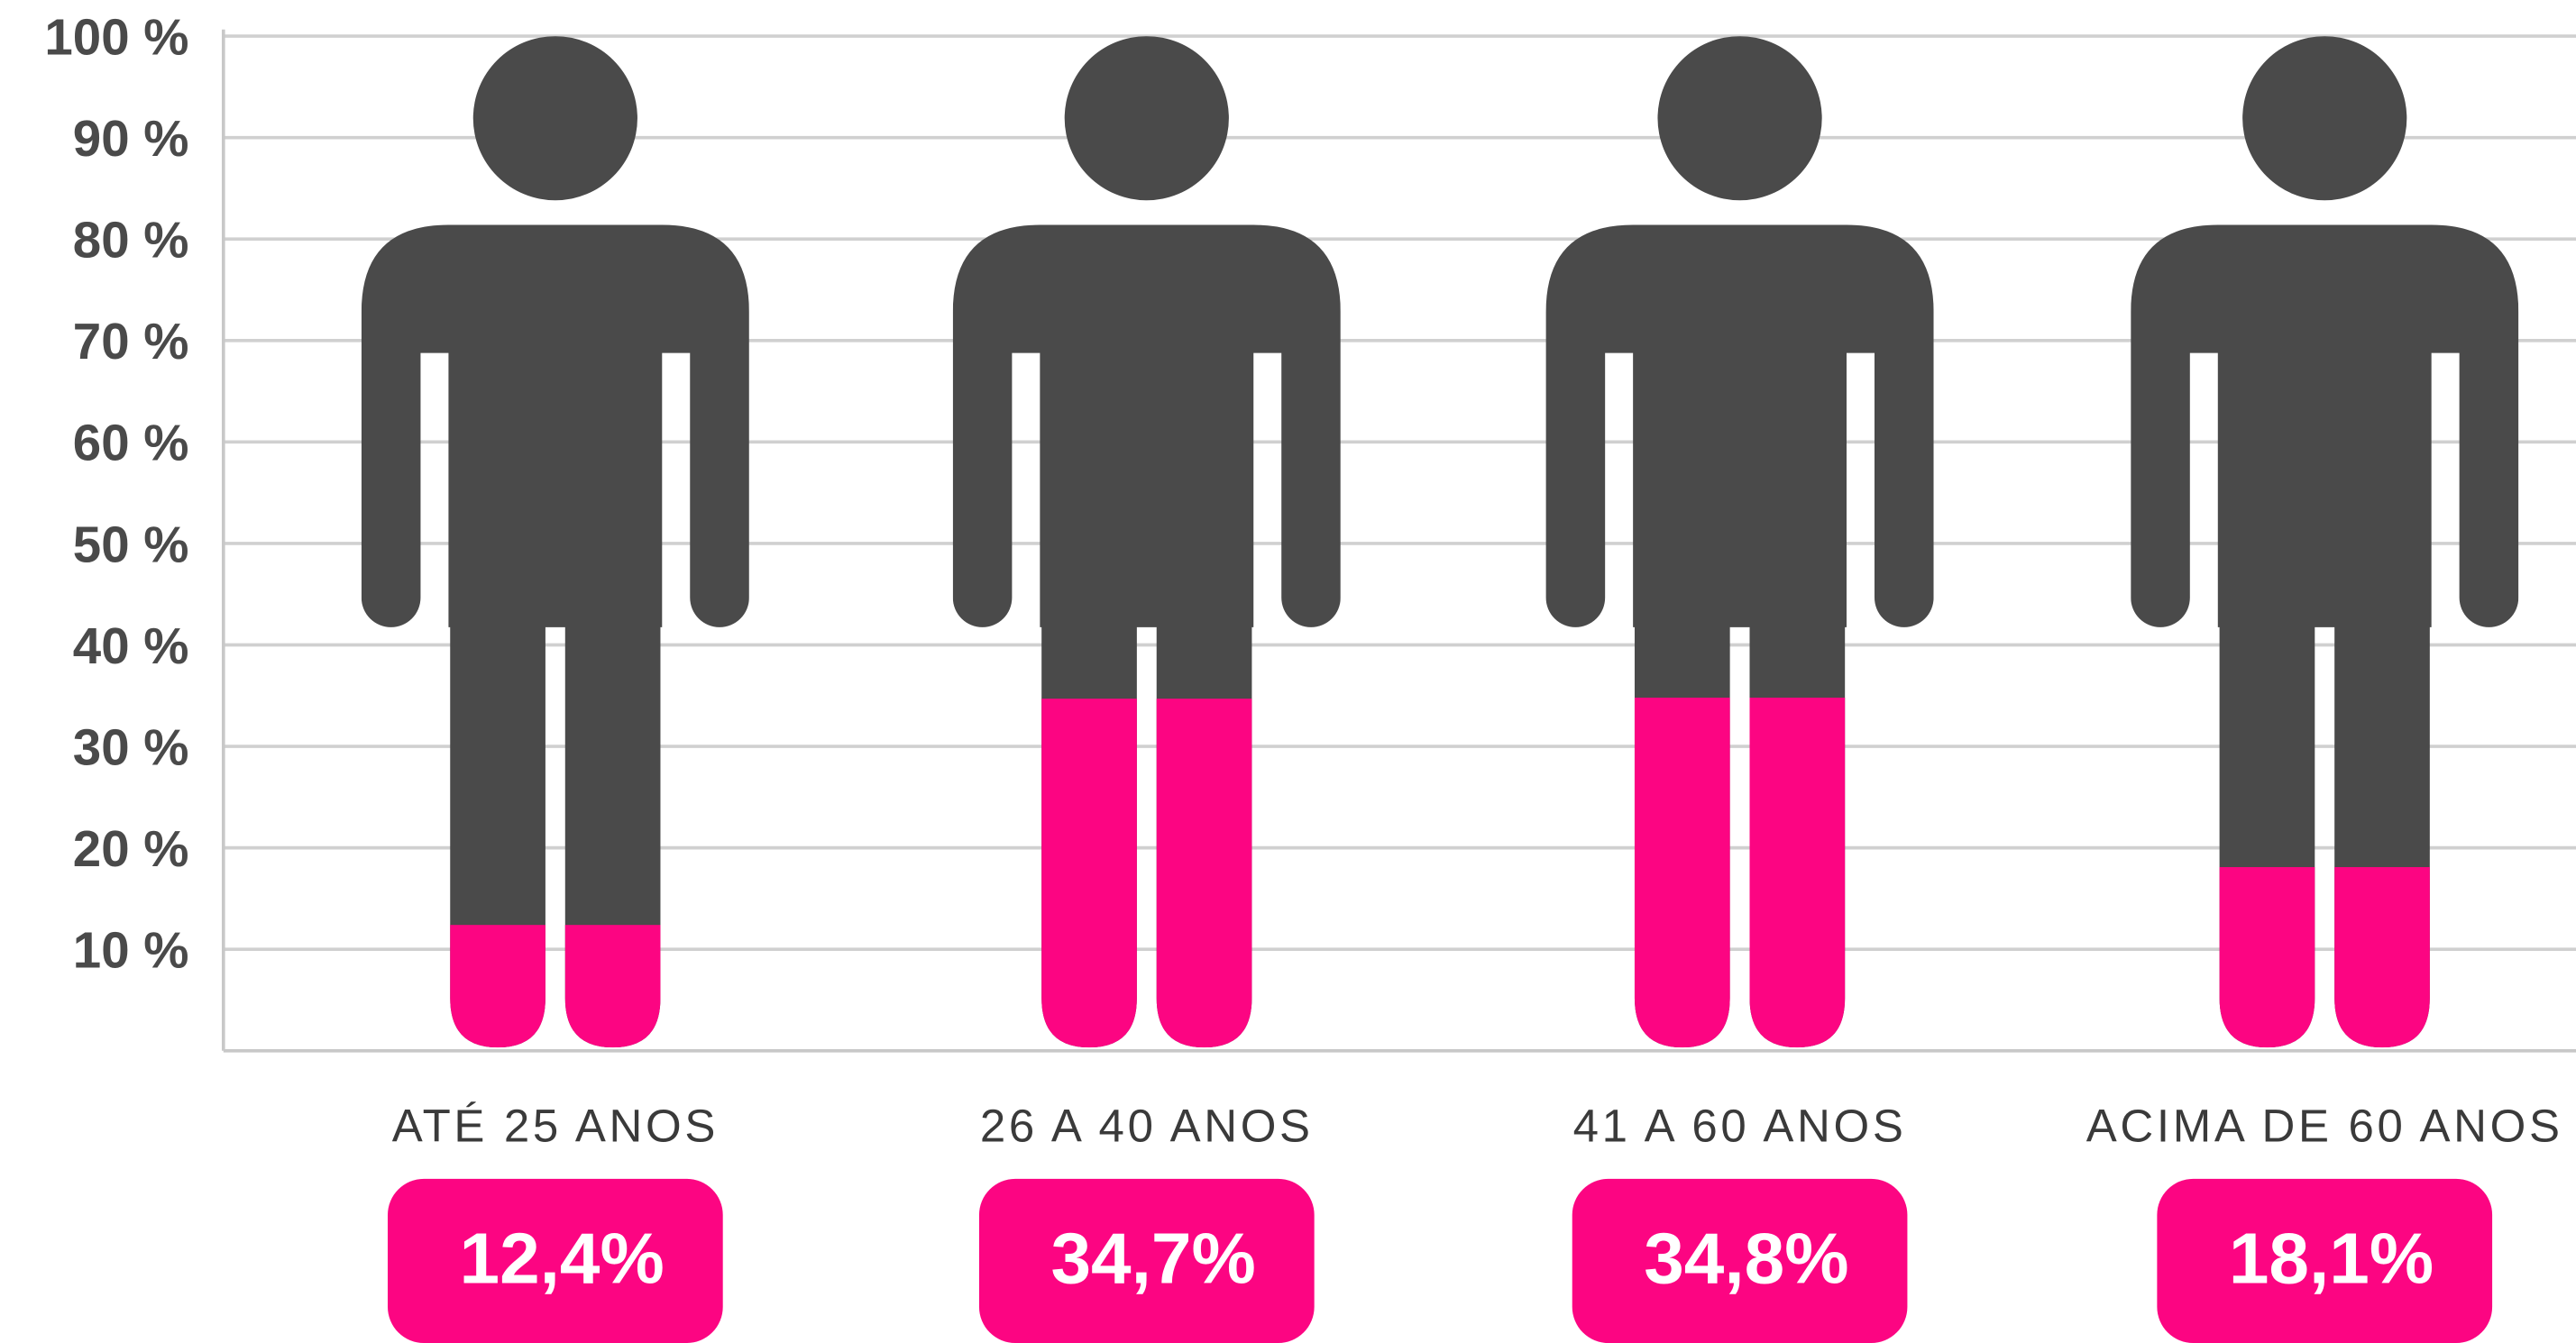  I want to click on y-tick-label: 90 %, so click(131, 138).